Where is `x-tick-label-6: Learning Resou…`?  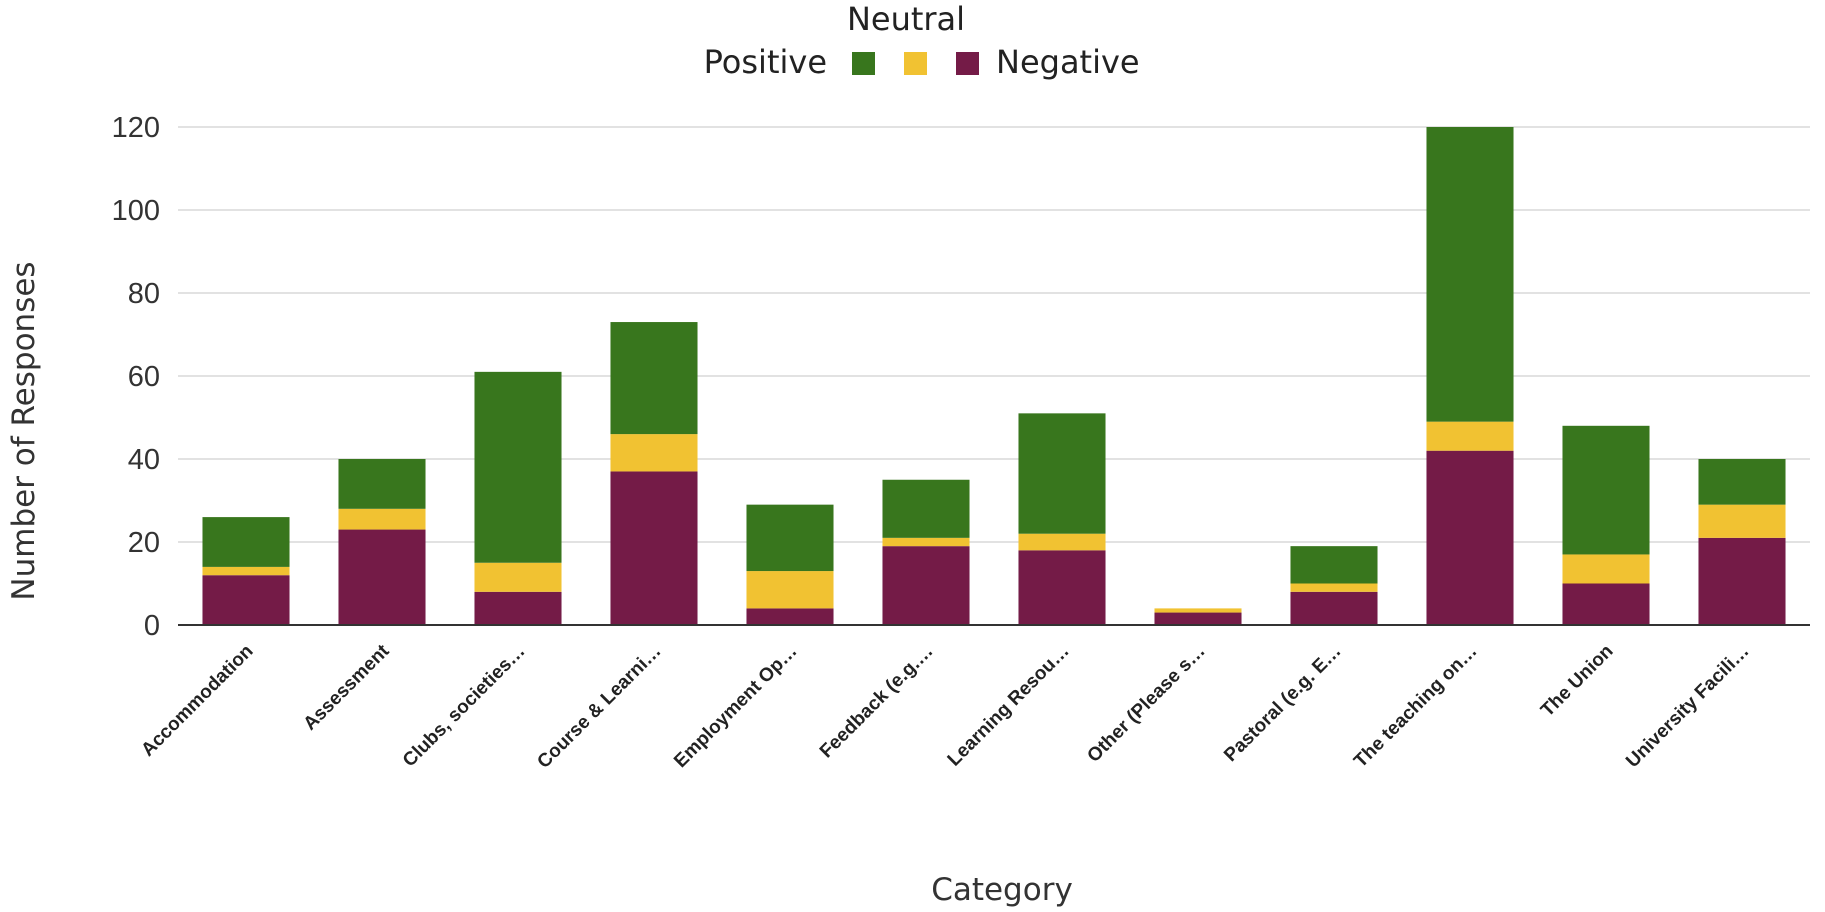
x-tick-label-6: Learning Resou… is located at coordinates (1009, 706).